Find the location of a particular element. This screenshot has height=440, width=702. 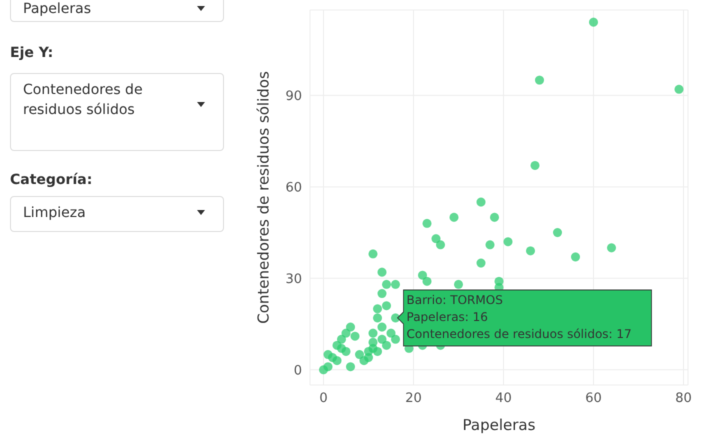

y-tick-label: 30 is located at coordinates (293, 279).